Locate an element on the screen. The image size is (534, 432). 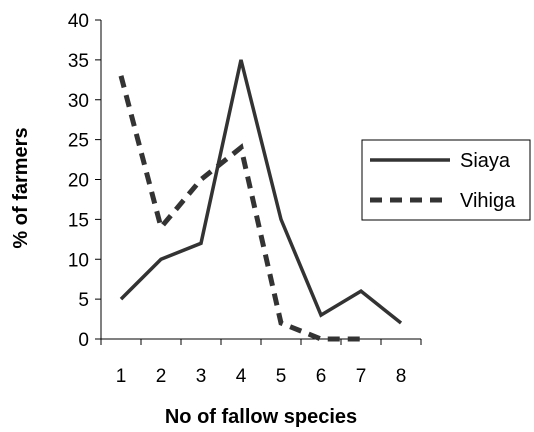
y-tick-label: 30 is located at coordinates (78, 101).